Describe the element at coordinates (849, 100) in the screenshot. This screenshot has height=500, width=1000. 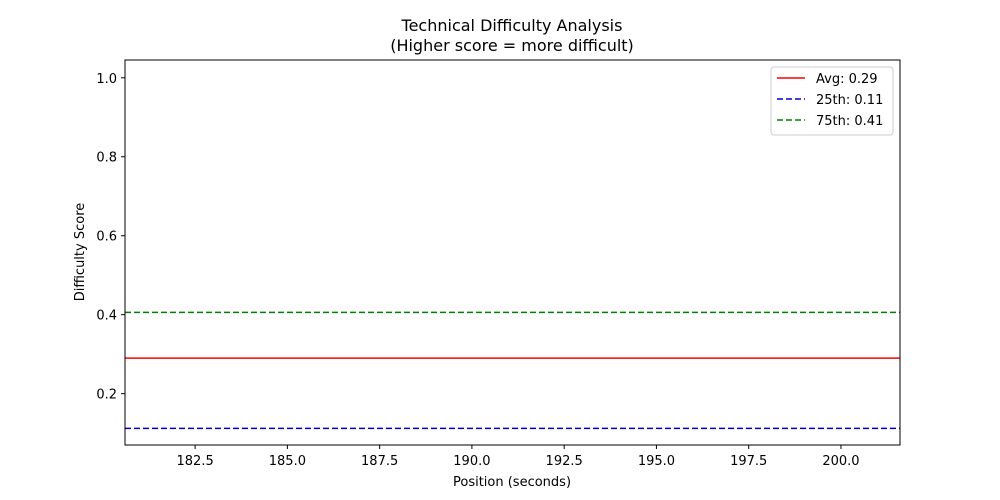
I see `legend-label-1: 25th: 0.11` at that location.